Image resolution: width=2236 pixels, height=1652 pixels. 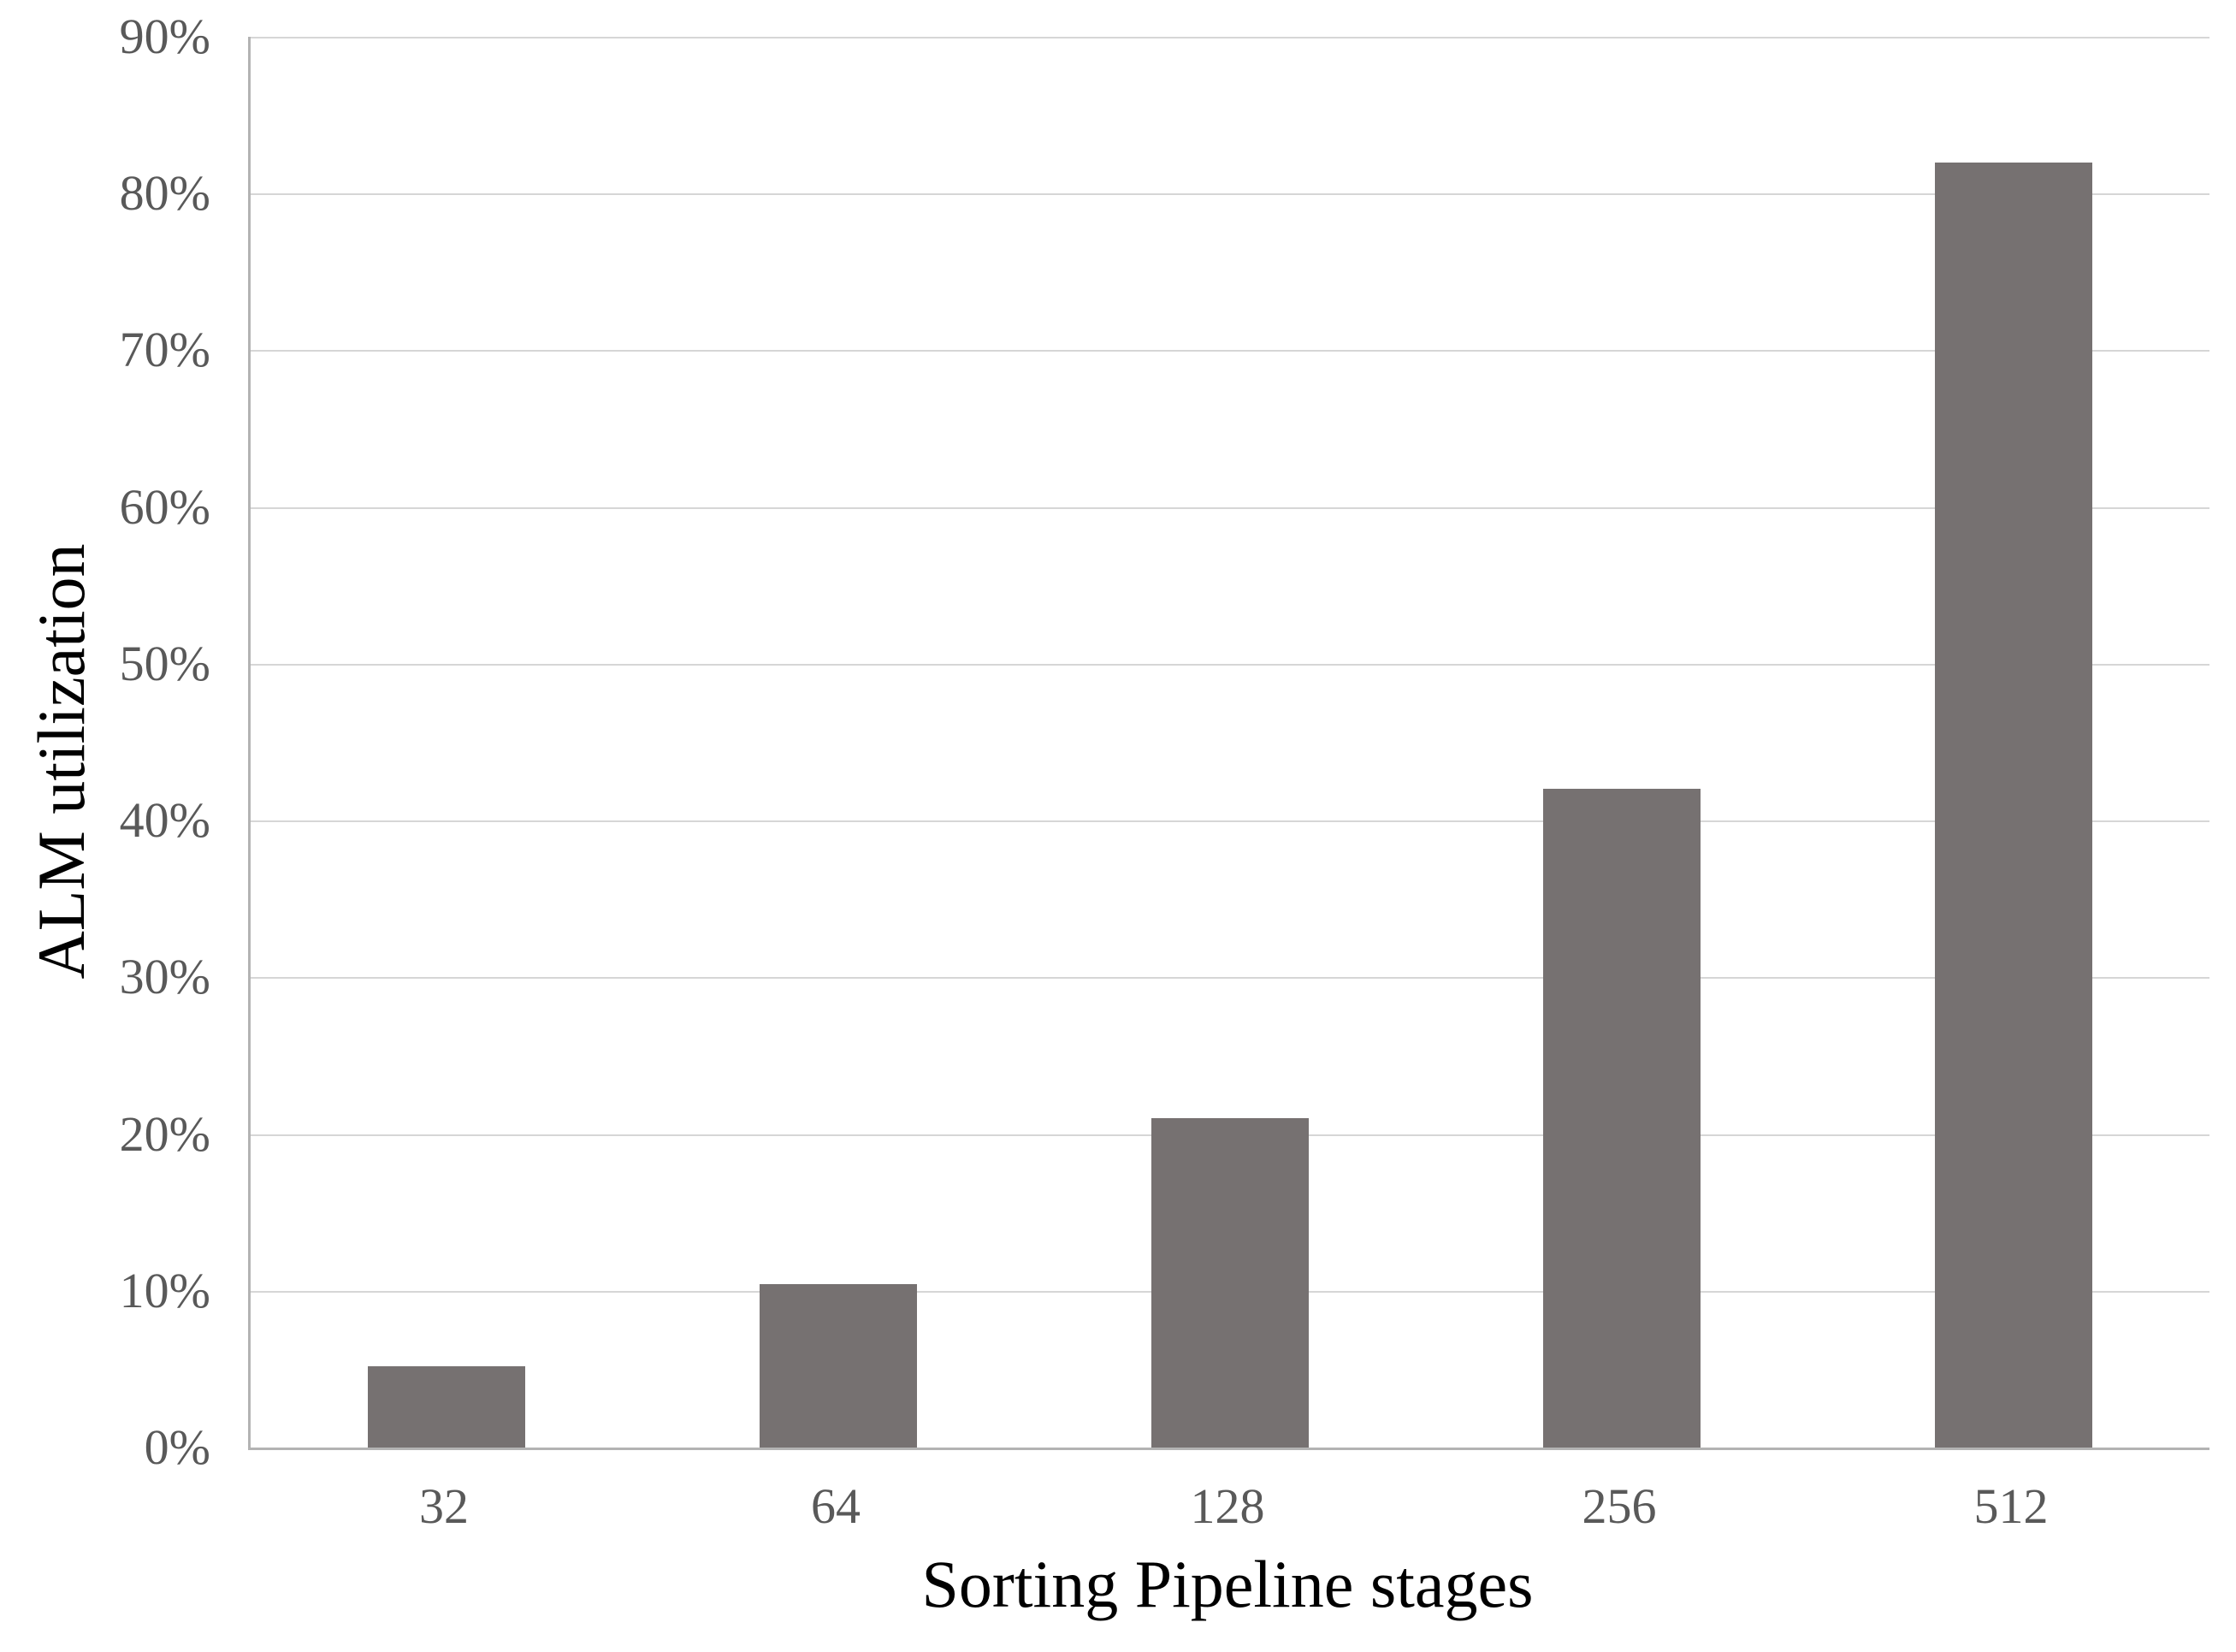 What do you see at coordinates (164, 663) in the screenshot?
I see `y-tick-label: 50%` at bounding box center [164, 663].